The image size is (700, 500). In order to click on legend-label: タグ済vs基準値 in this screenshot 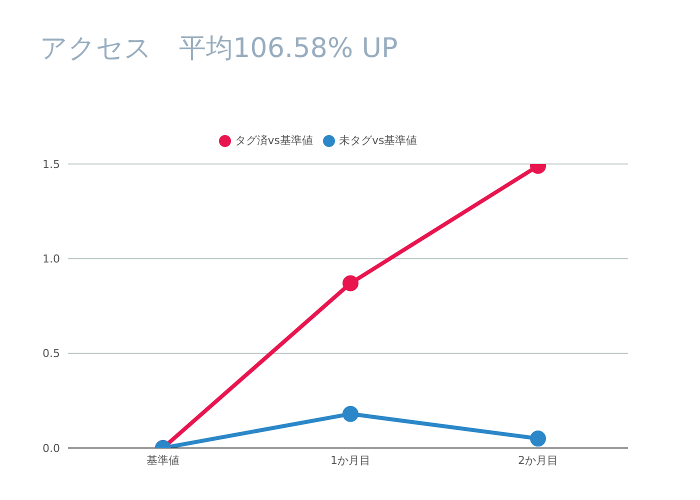, I will do `click(273, 140)`.